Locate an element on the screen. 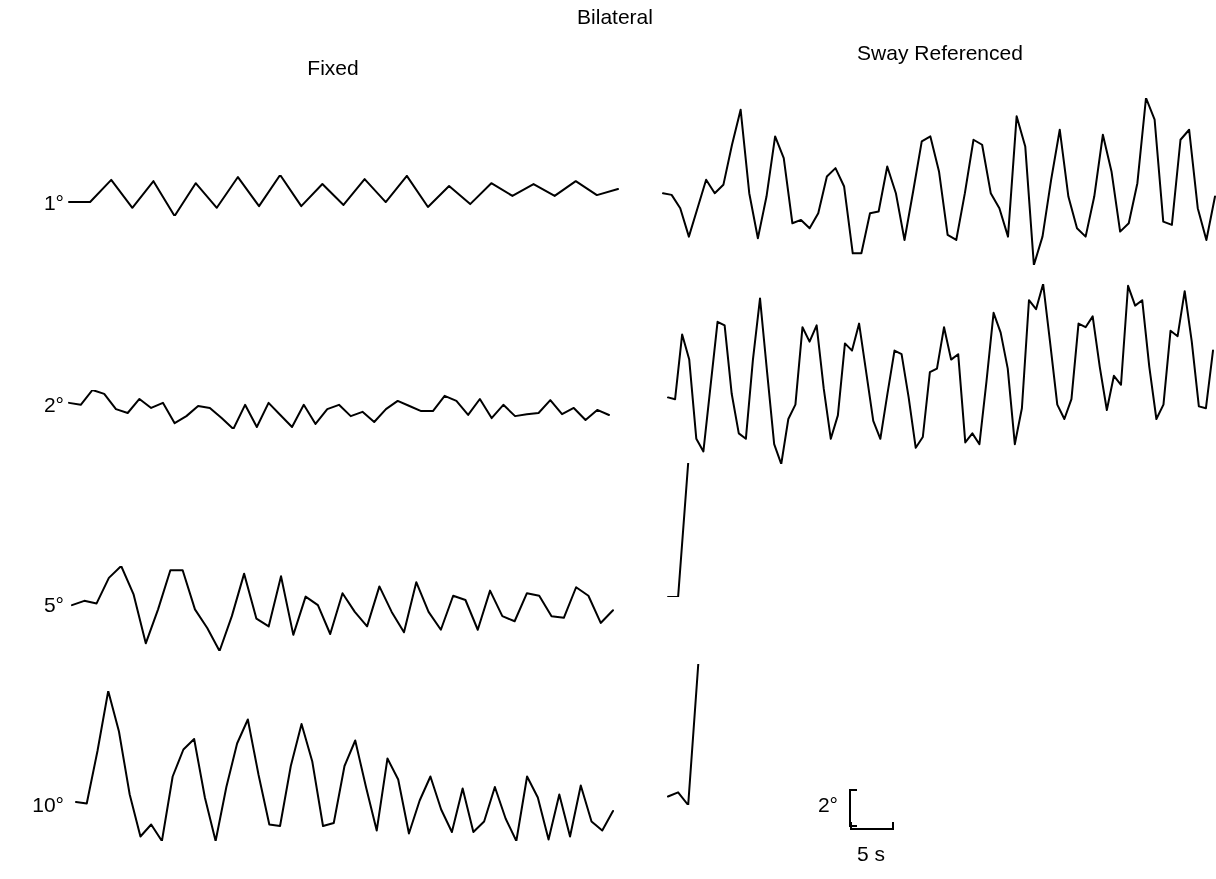 The height and width of the screenshot is (879, 1216). y-axis-title: 10° is located at coordinates (48, 804).